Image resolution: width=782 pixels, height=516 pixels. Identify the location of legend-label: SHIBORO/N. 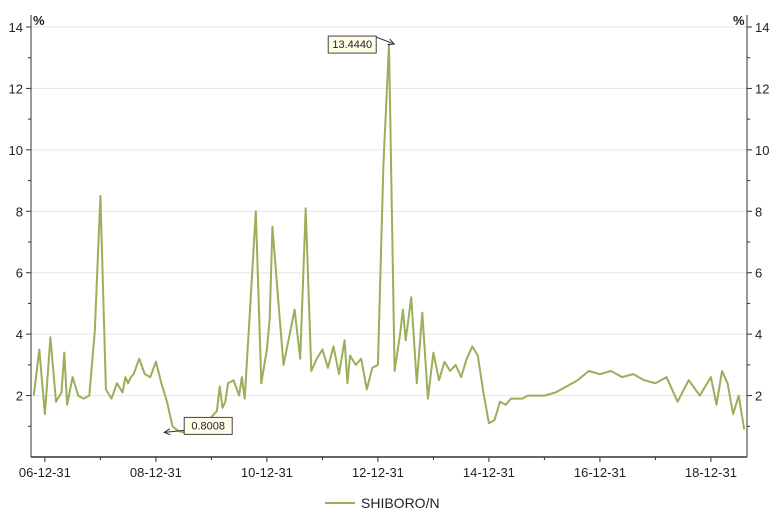
(400, 503).